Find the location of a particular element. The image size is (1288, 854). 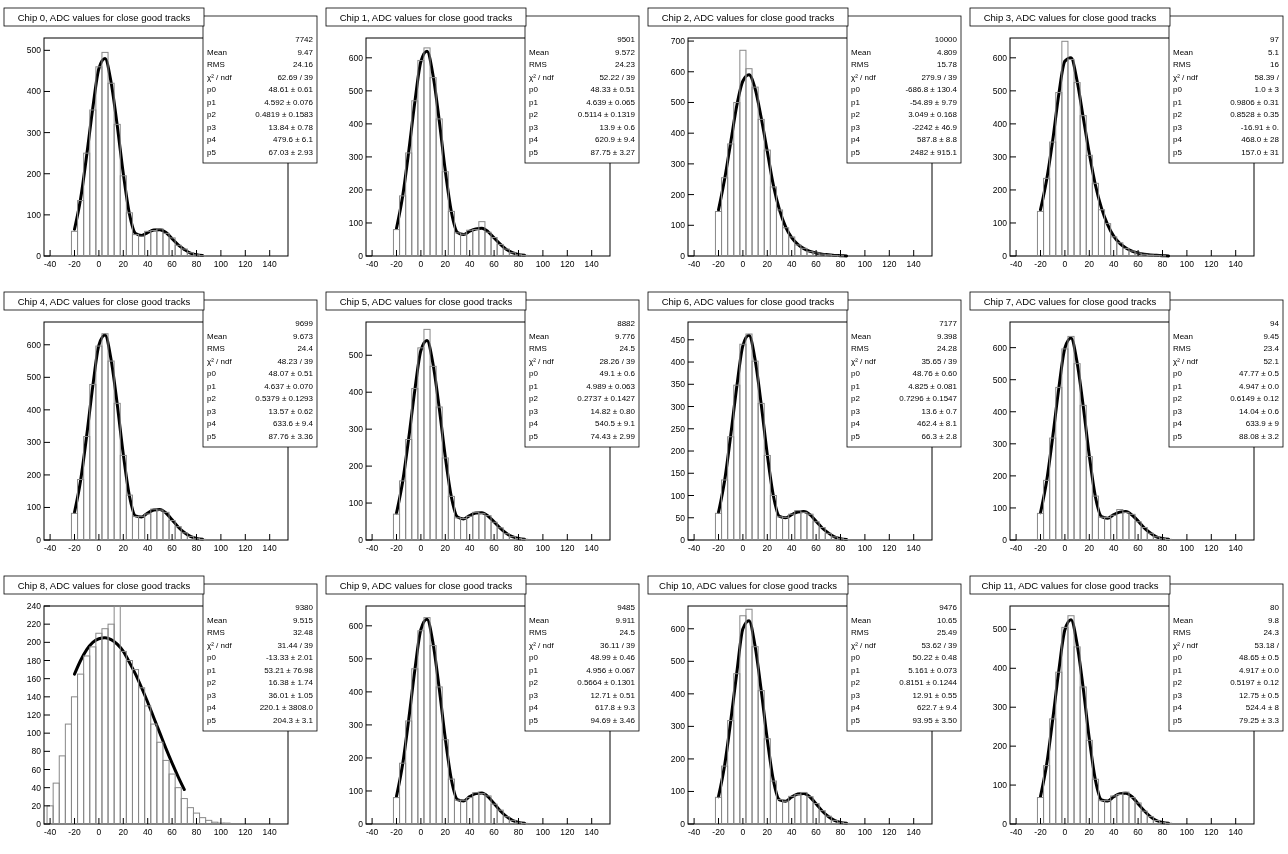

y-tick-label: 180 is located at coordinates (34, 660).